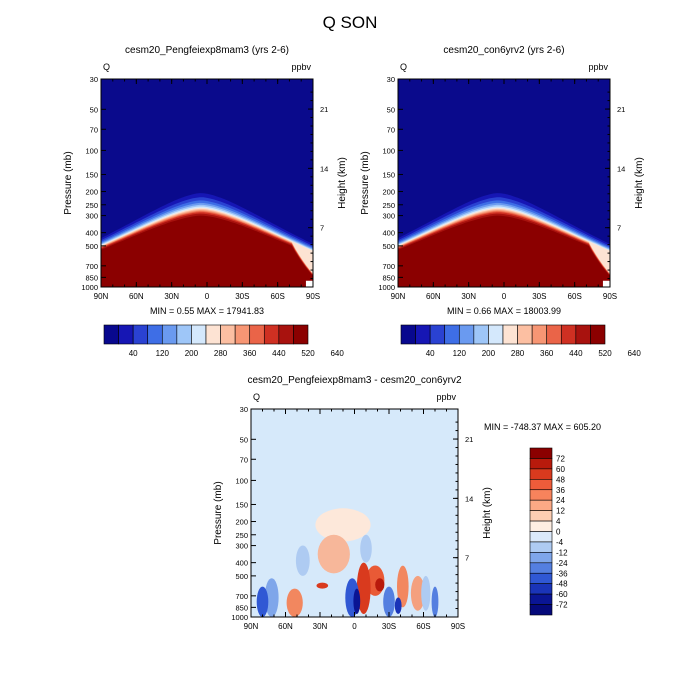 Image resolution: width=700 pixels, height=700 pixels. What do you see at coordinates (634, 353) in the screenshot?
I see `colorbar-label: 640` at bounding box center [634, 353].